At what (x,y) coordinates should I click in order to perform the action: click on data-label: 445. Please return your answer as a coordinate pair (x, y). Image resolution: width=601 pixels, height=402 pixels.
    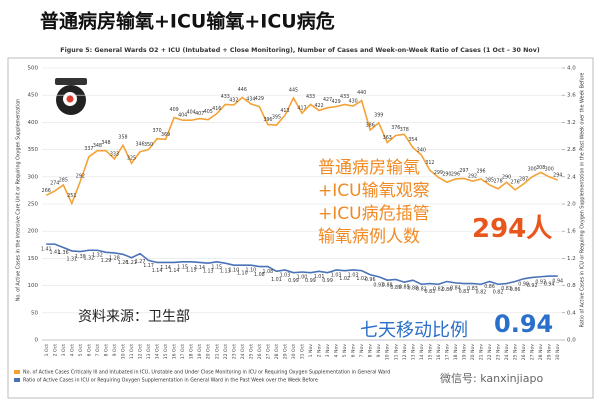
    Looking at the image, I should click on (293, 90).